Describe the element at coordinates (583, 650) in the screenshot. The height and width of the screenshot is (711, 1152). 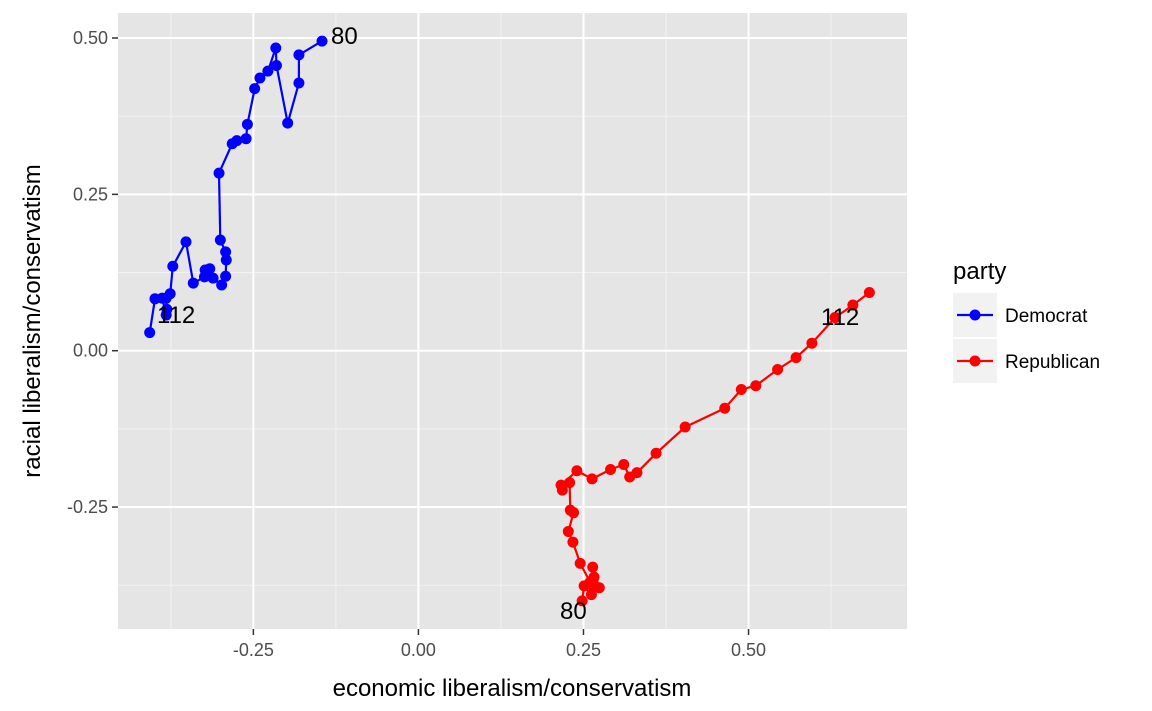
I see `x-tick-label: 0.25` at that location.